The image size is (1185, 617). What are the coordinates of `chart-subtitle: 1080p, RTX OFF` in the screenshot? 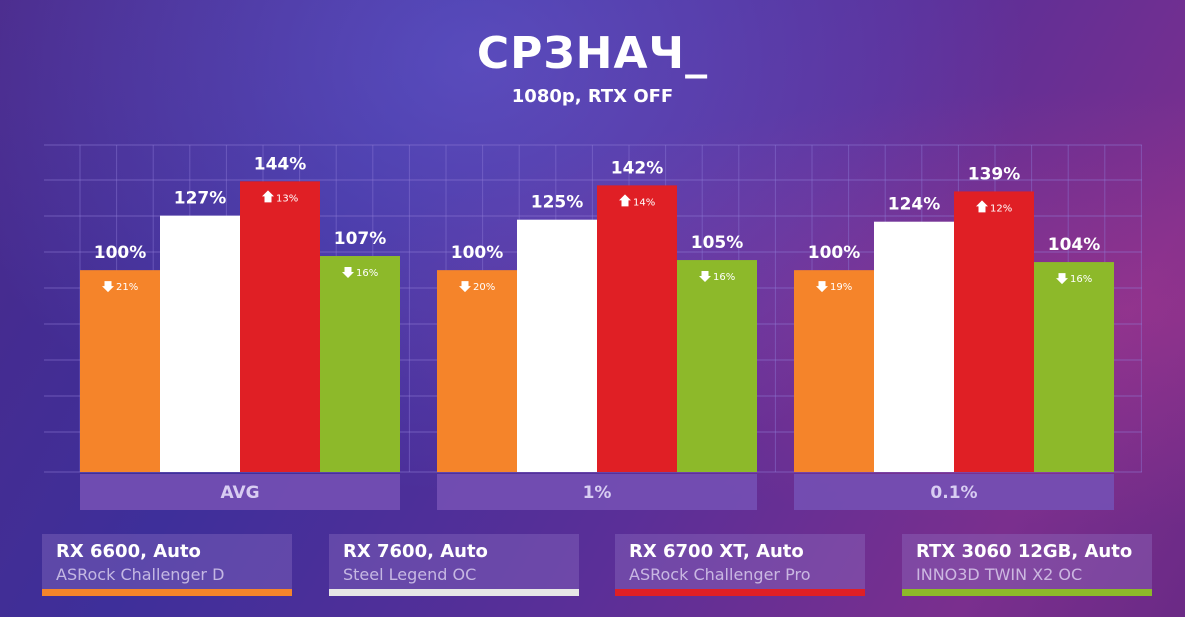 It's located at (592, 96).